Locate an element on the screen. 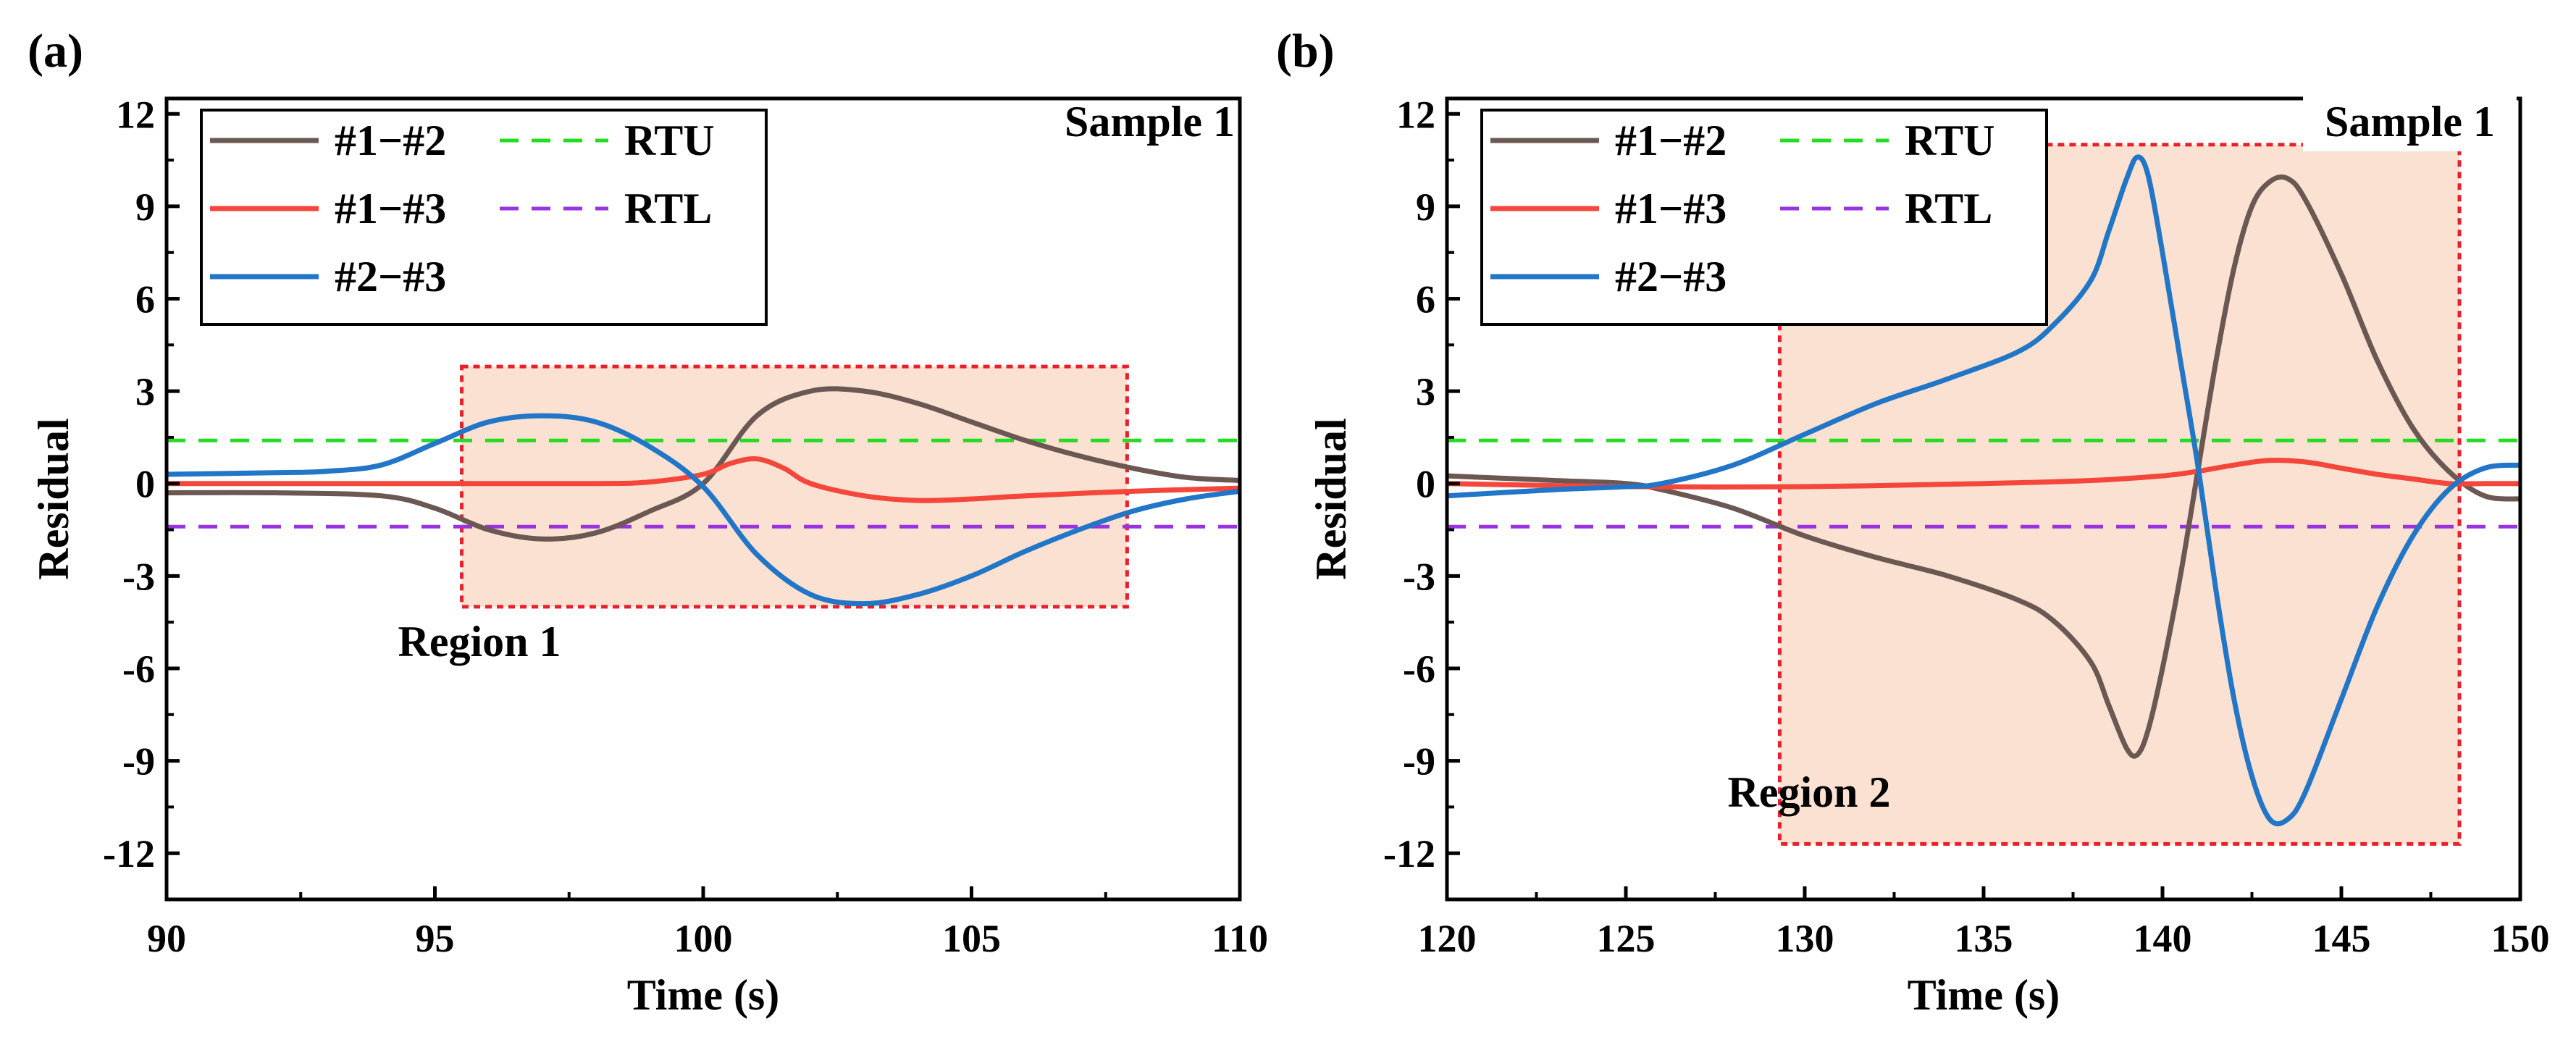 This screenshot has height=1058, width=2576. region-label: Region 2 is located at coordinates (1809, 792).